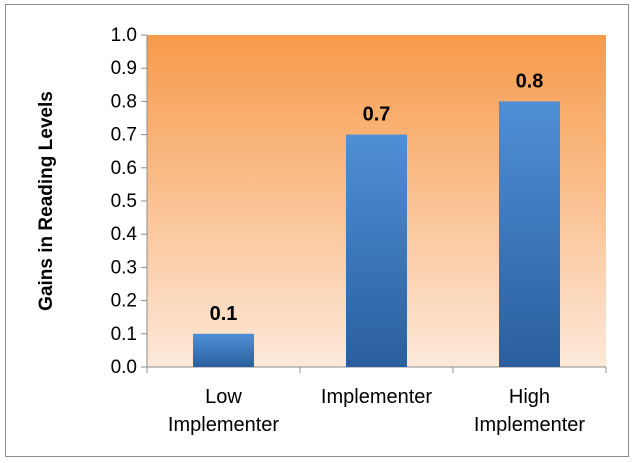 This screenshot has height=463, width=636. Describe the element at coordinates (124, 301) in the screenshot. I see `y-tick-label: 0.2` at that location.